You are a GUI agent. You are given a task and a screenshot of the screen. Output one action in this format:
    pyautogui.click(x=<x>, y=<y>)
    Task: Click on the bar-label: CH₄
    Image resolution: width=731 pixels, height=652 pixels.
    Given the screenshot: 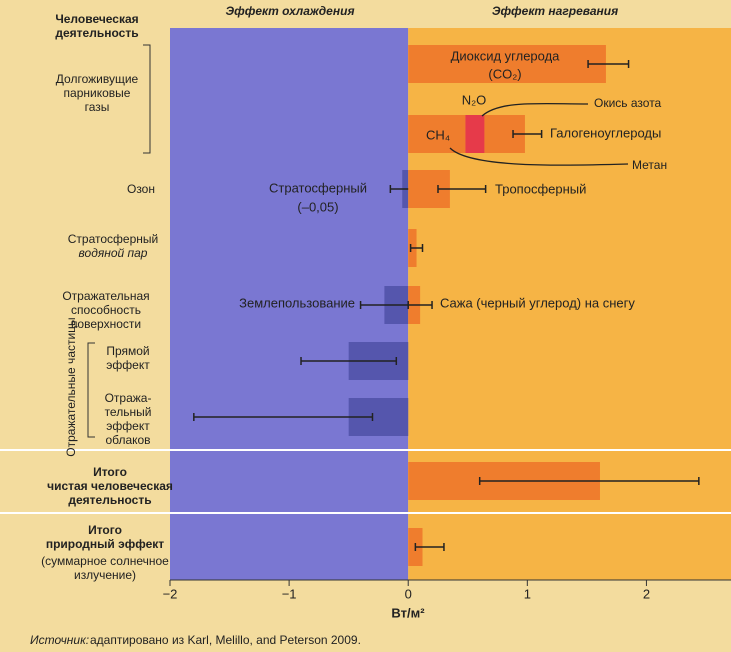 What is the action you would take?
    pyautogui.click(x=438, y=134)
    